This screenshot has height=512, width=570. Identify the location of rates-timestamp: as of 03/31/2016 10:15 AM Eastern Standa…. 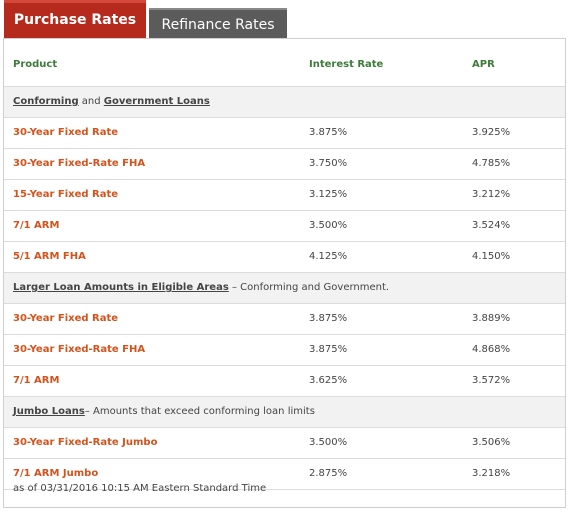
(140, 488).